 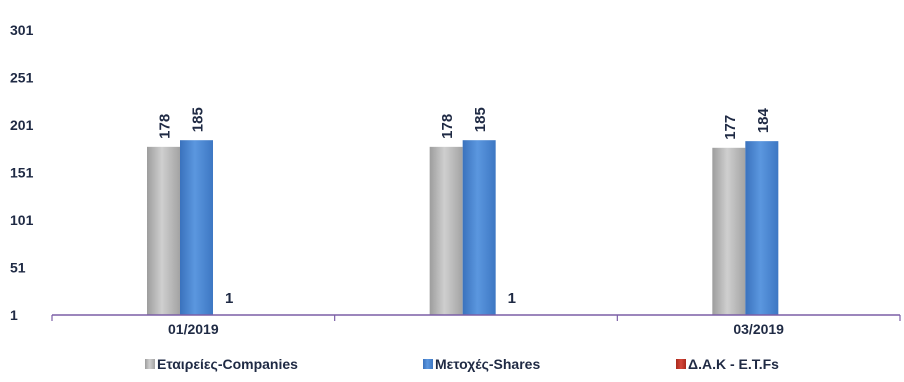 What do you see at coordinates (22, 220) in the screenshot?
I see `y-tick-label: 101` at bounding box center [22, 220].